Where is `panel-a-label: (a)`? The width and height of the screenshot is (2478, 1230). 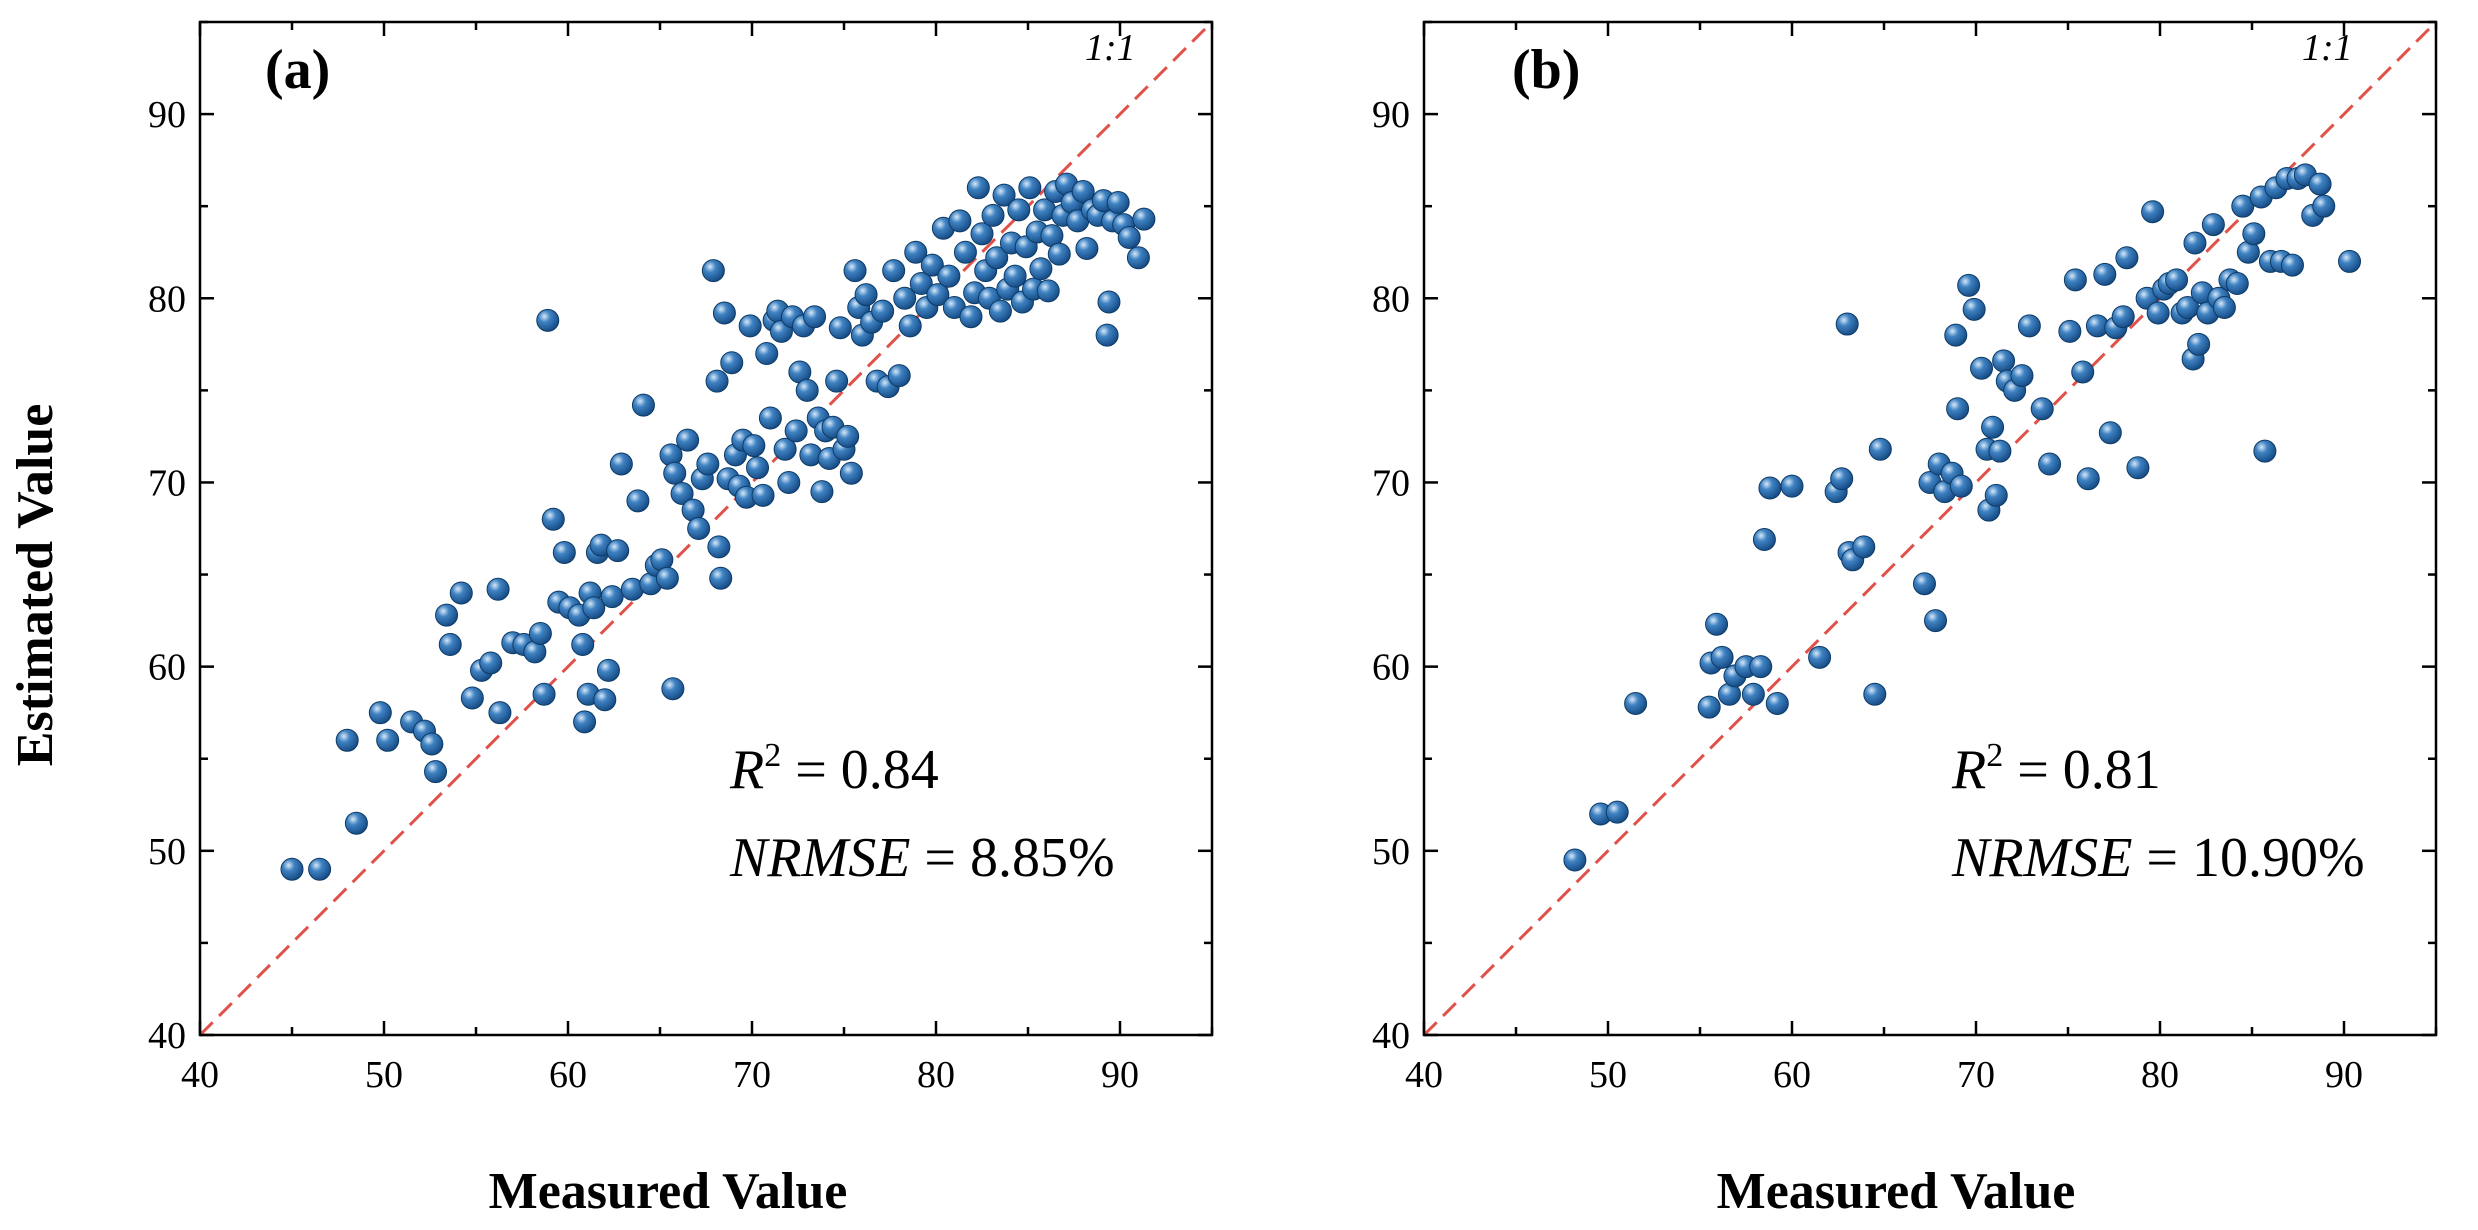
panel-a-label: (a) is located at coordinates (297, 70).